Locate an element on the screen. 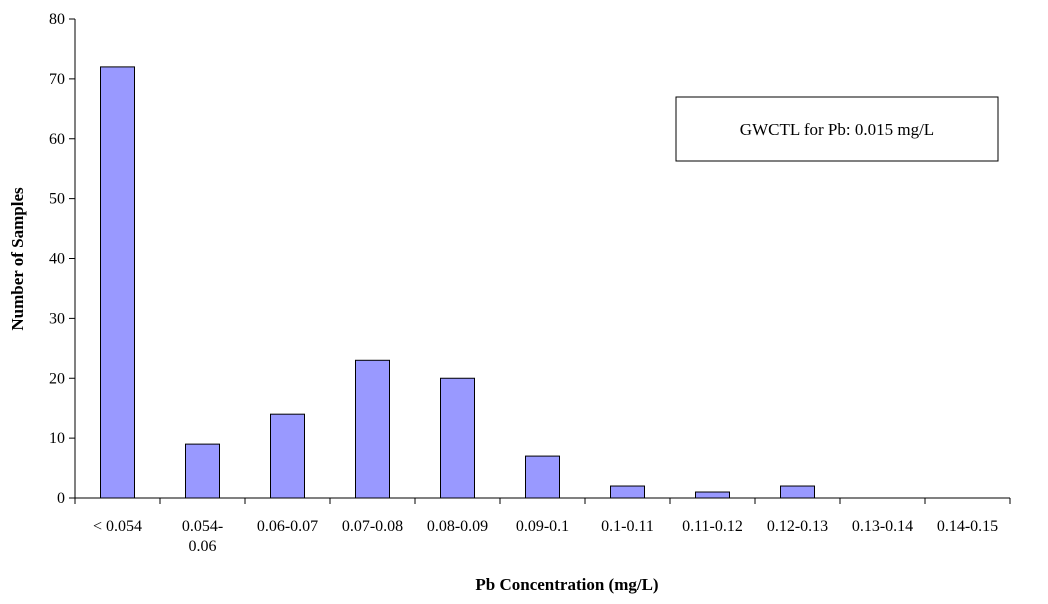 This screenshot has width=1048, height=604. y-axis-title: Number of Samples is located at coordinates (17, 259).